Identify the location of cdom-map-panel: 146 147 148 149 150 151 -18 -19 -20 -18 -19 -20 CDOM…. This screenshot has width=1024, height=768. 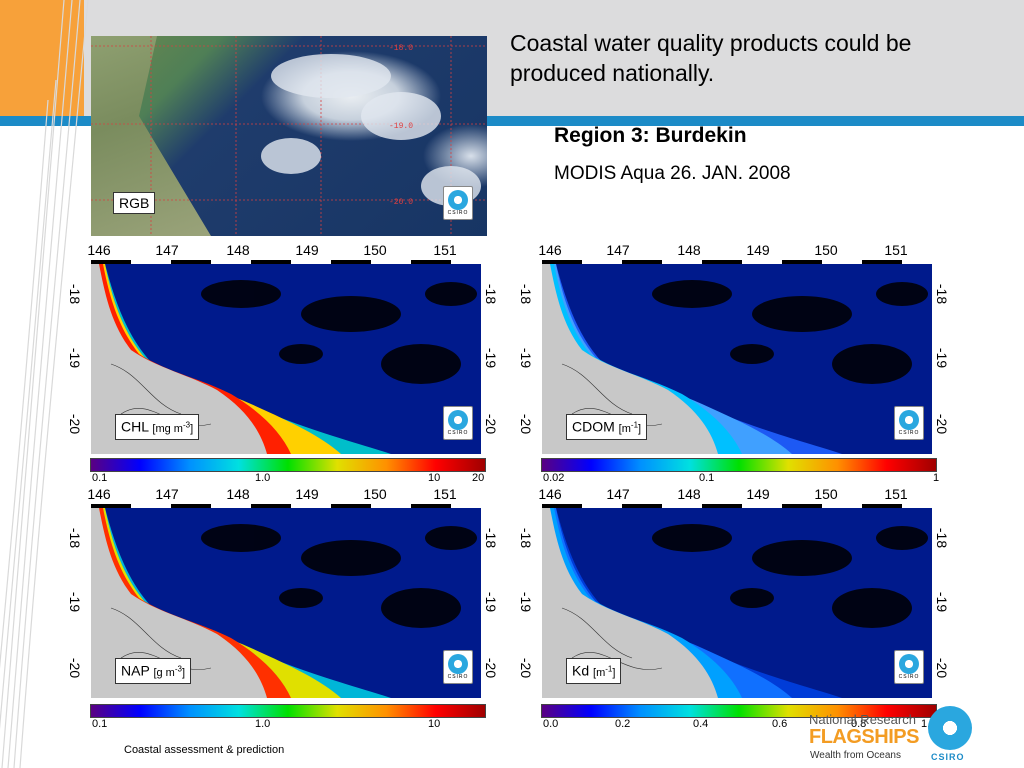
(734, 355).